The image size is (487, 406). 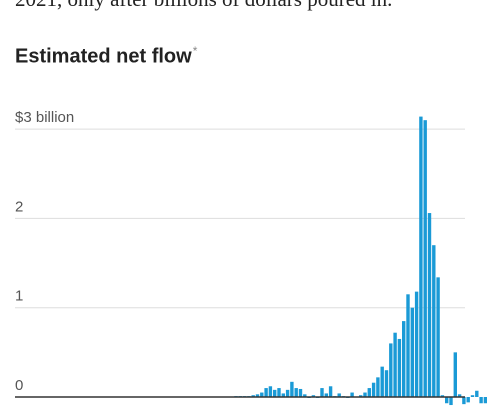 What do you see at coordinates (44, 251) in the screenshot?
I see `y-axis-tick-labels: $3 billion 2 1 0` at bounding box center [44, 251].